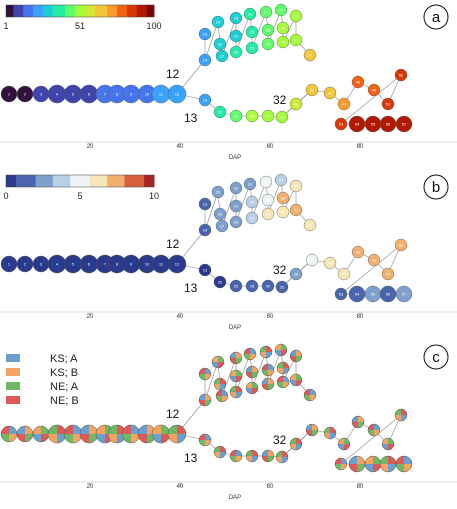 This screenshot has width=457, height=509. I want to click on upper-node: 17, so click(222, 56).